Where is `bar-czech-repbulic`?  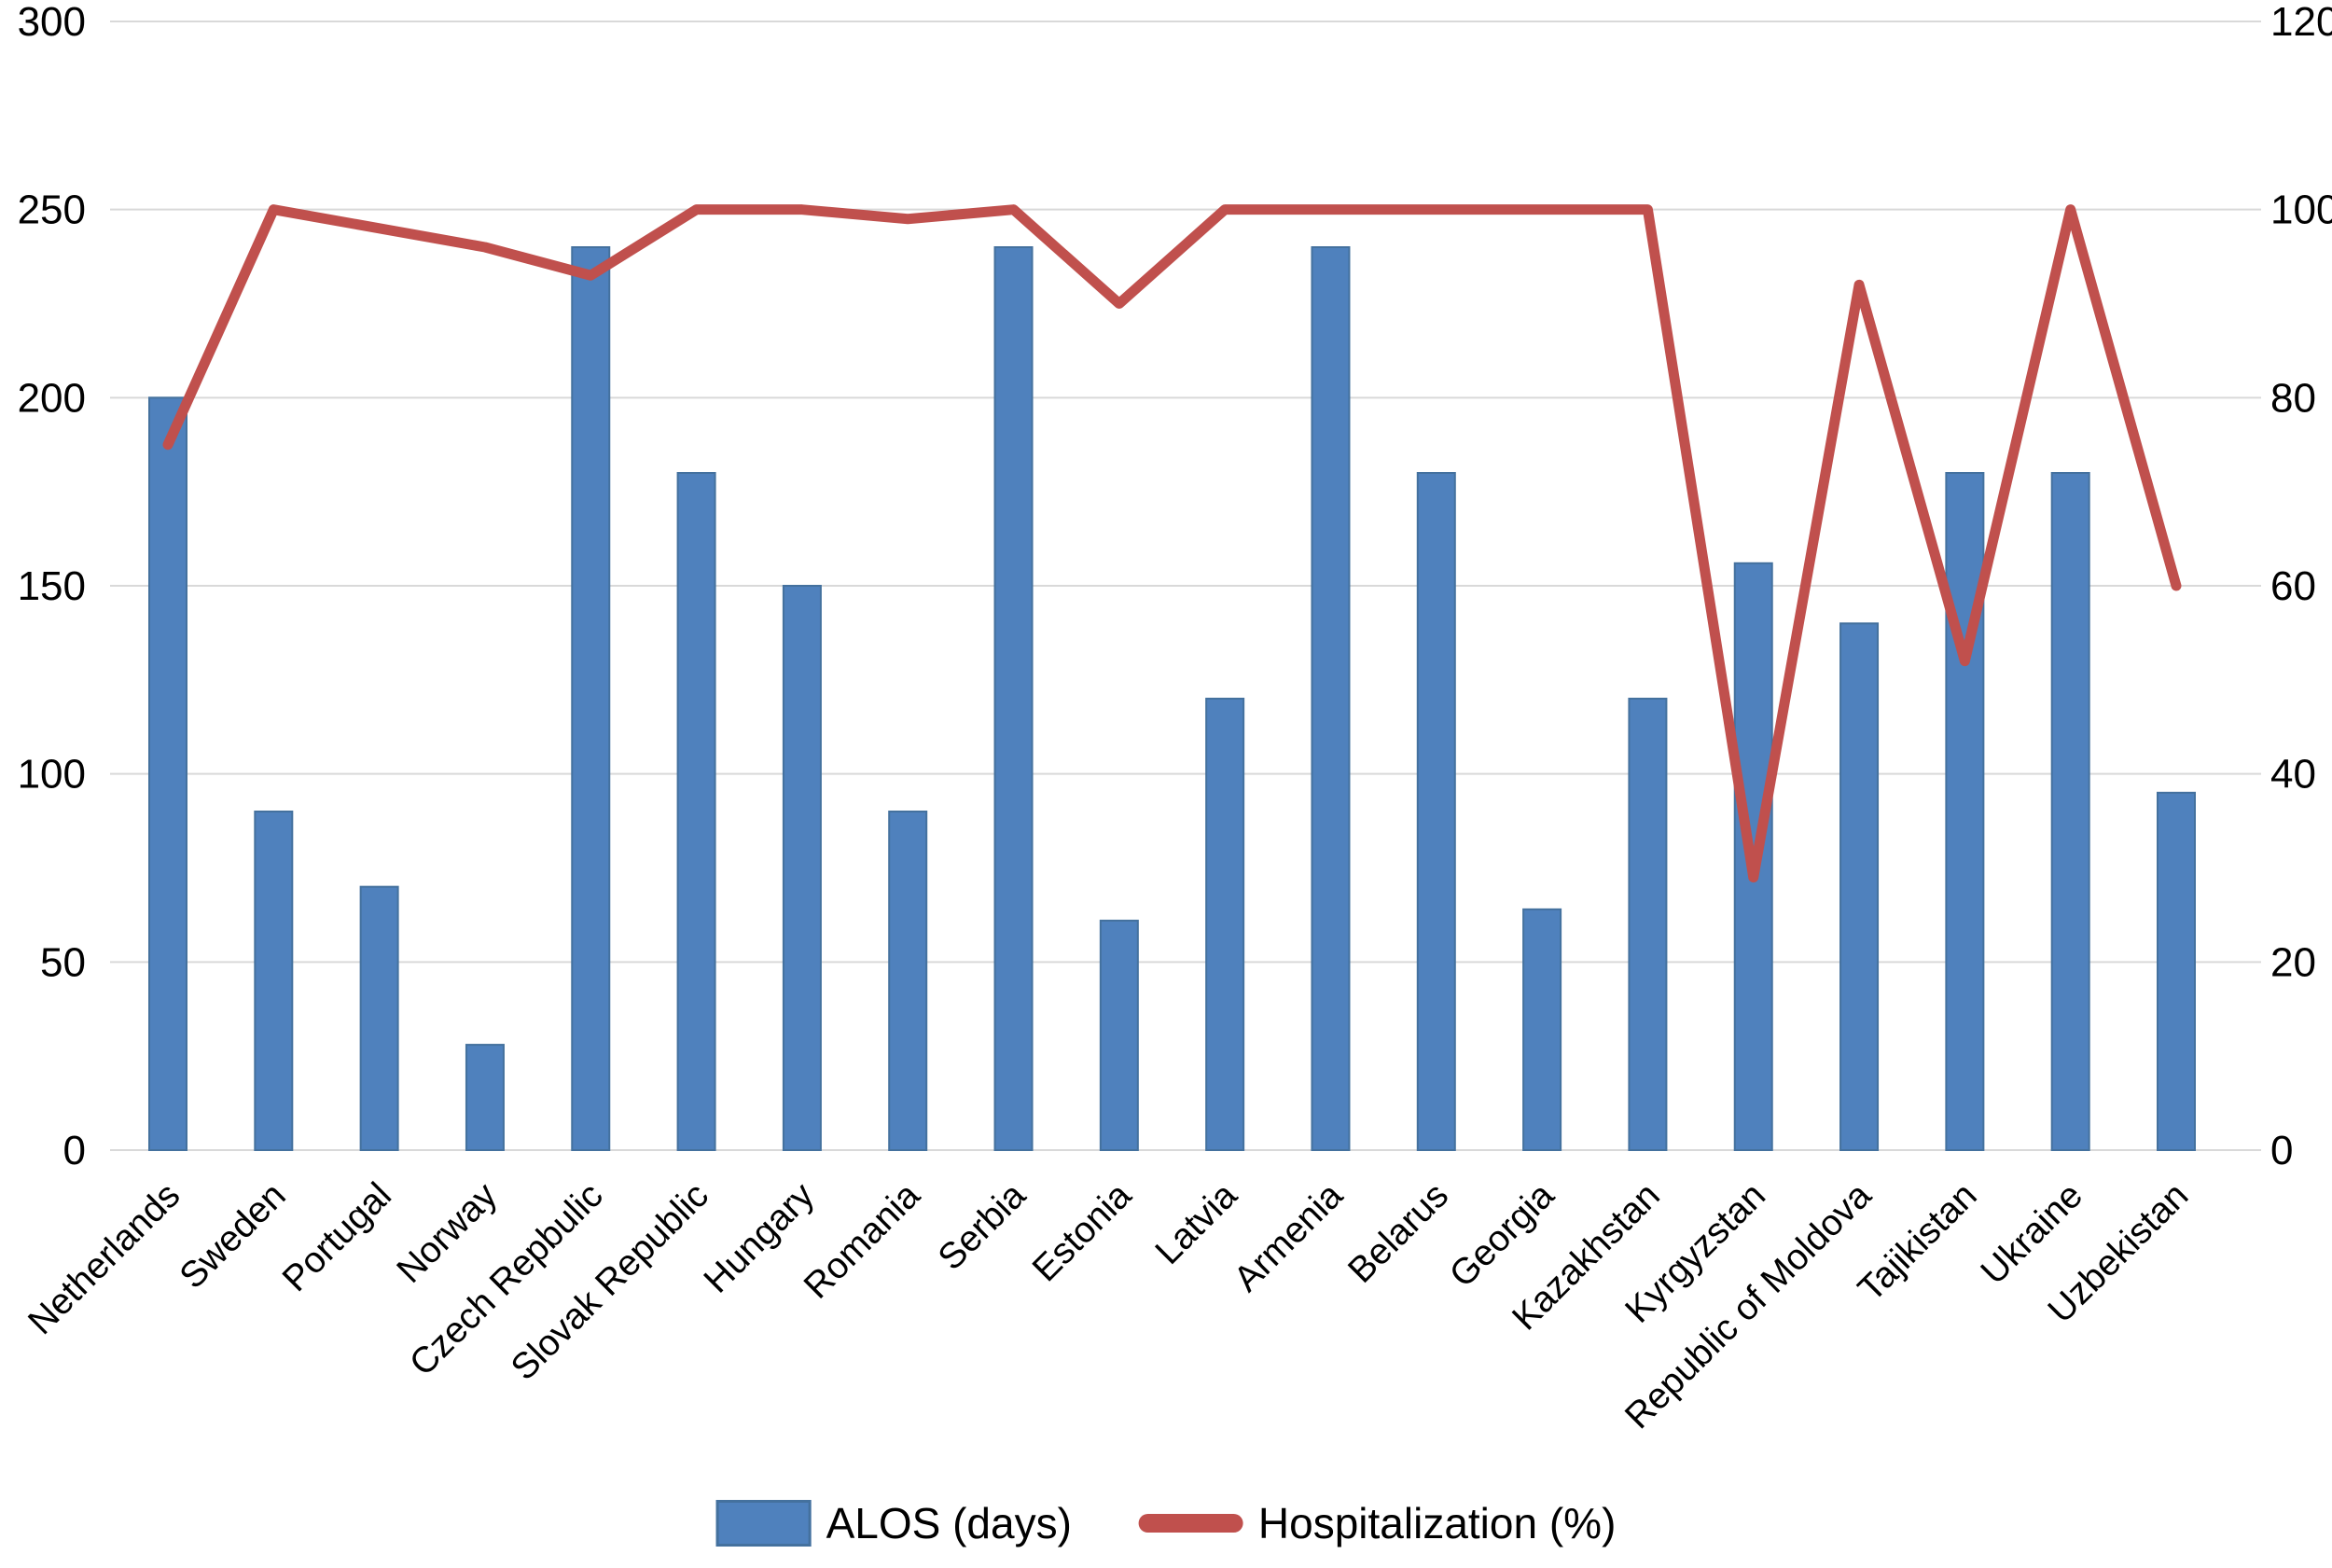 bar-czech-repbulic is located at coordinates (591, 698).